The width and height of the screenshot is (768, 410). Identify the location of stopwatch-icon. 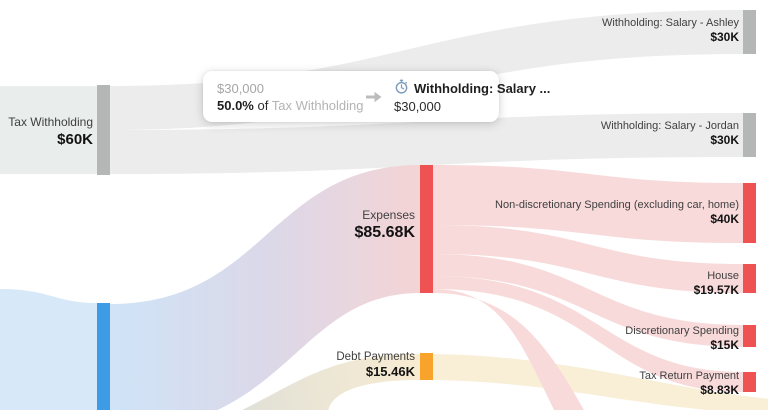
(401, 88).